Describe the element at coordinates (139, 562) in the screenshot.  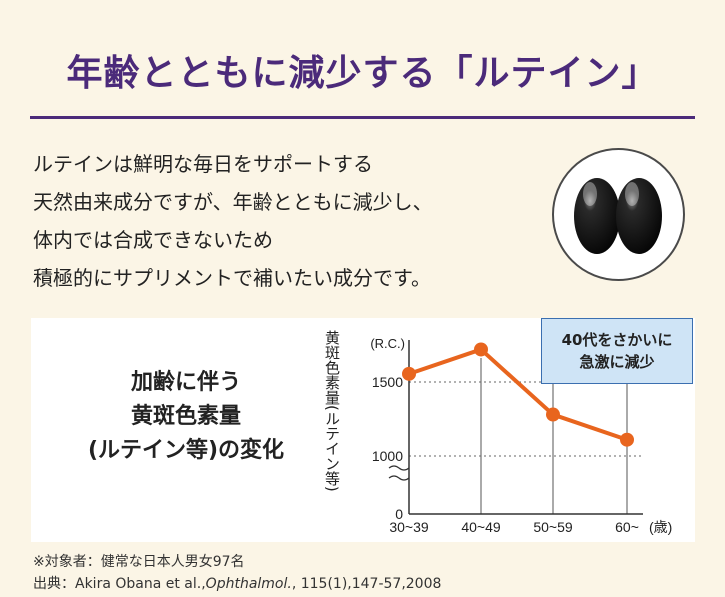
I see `subjects-note: ※対象者：健常な日本人男女97名` at that location.